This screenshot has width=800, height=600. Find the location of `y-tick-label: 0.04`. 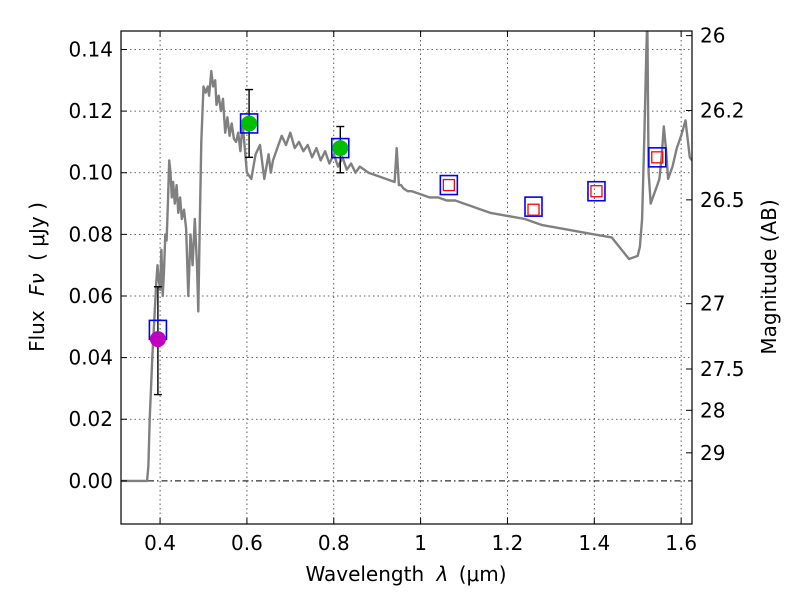

y-tick-label: 0.04 is located at coordinates (90, 358).